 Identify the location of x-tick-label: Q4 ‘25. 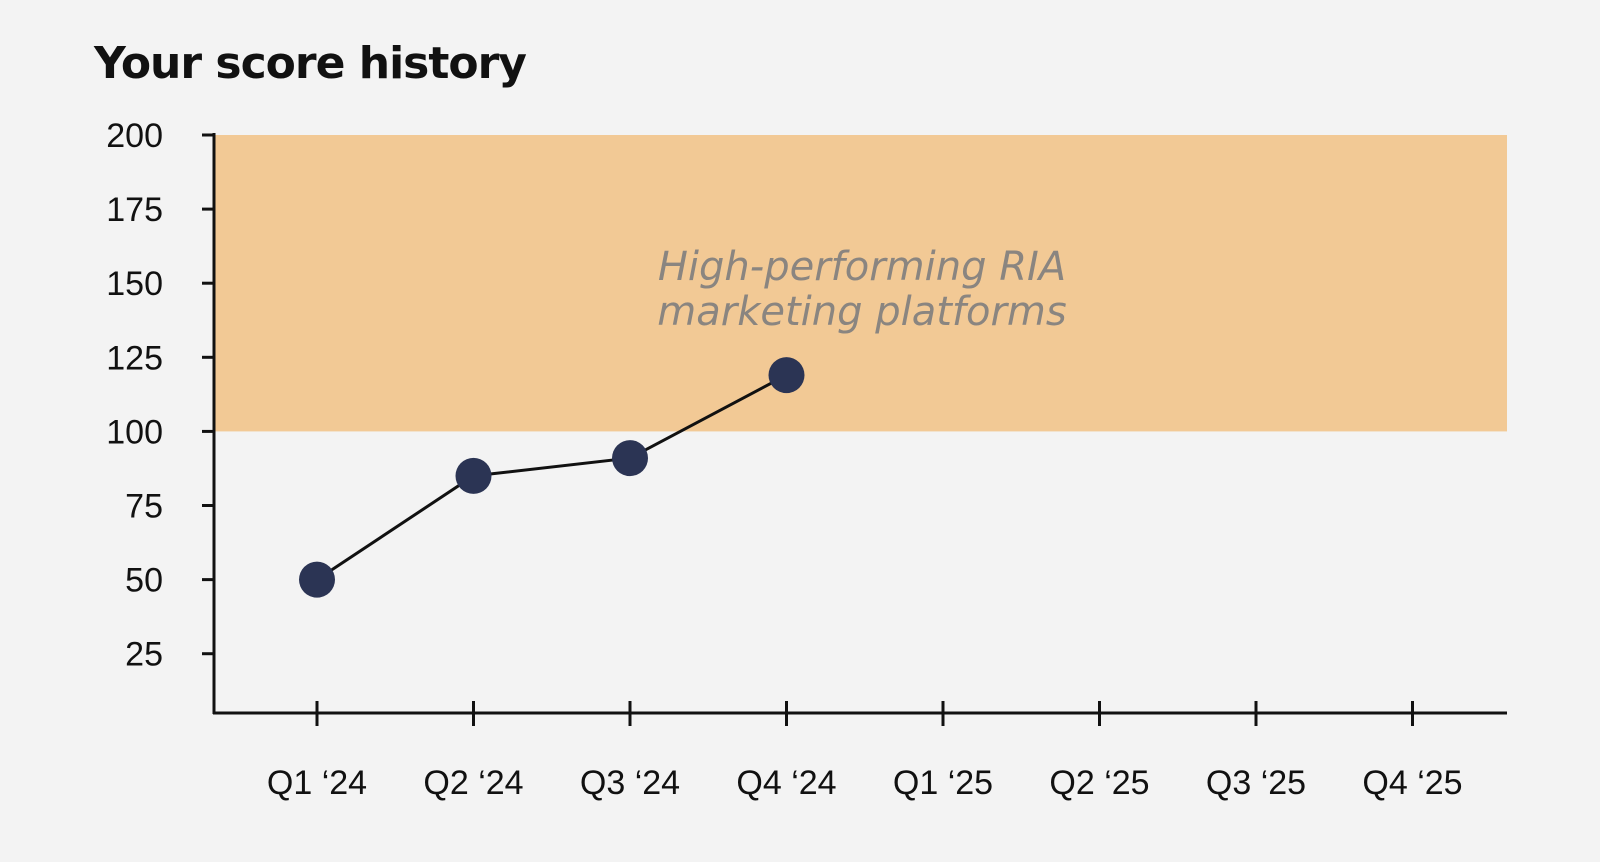
(1412, 783).